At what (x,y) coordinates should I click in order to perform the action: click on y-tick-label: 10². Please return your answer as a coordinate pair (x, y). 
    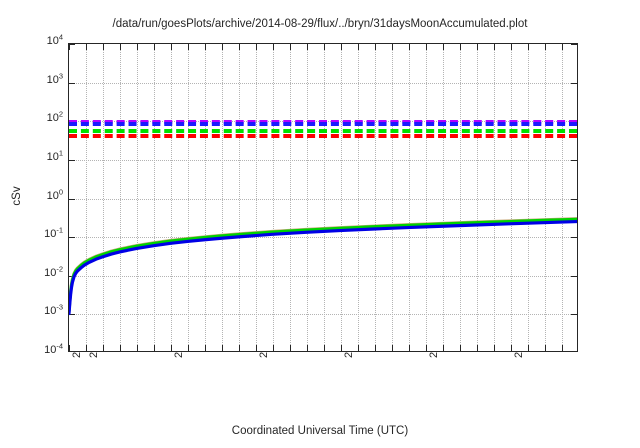
    Looking at the image, I should click on (54, 117).